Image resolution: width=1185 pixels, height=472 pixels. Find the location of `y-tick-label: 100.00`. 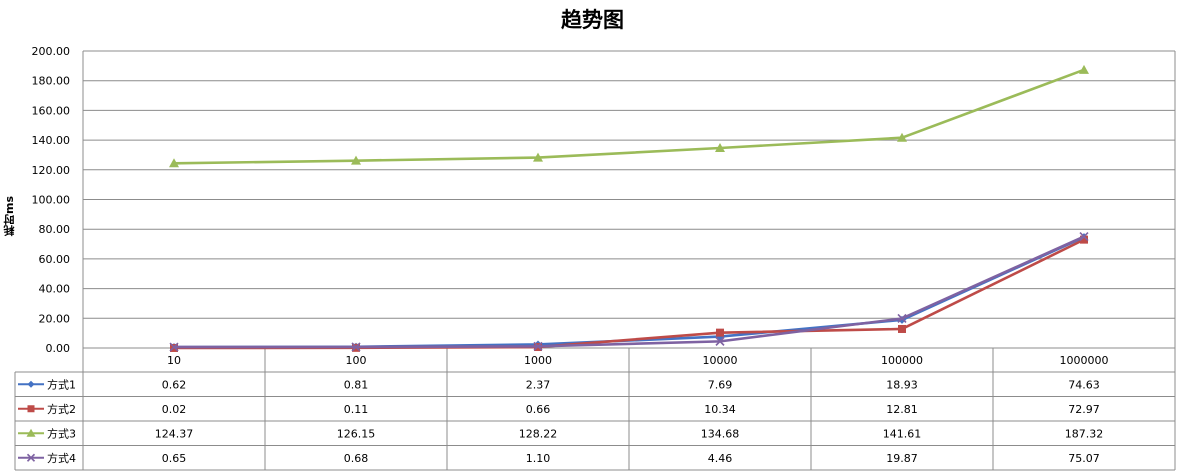

y-tick-label: 100.00 is located at coordinates (51, 200).